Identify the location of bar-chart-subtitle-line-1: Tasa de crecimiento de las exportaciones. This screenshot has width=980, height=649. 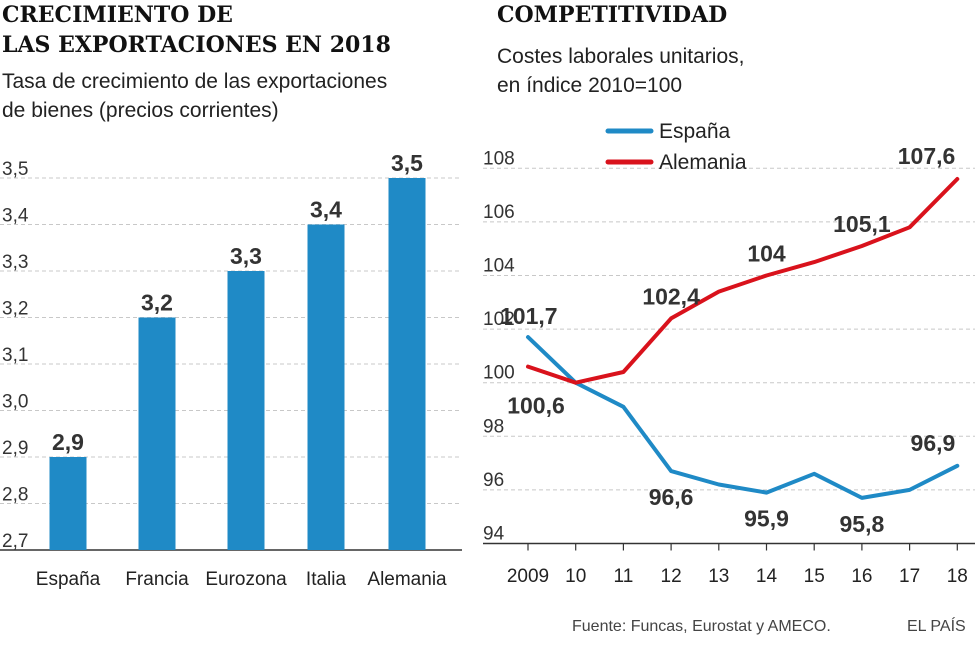
(195, 81).